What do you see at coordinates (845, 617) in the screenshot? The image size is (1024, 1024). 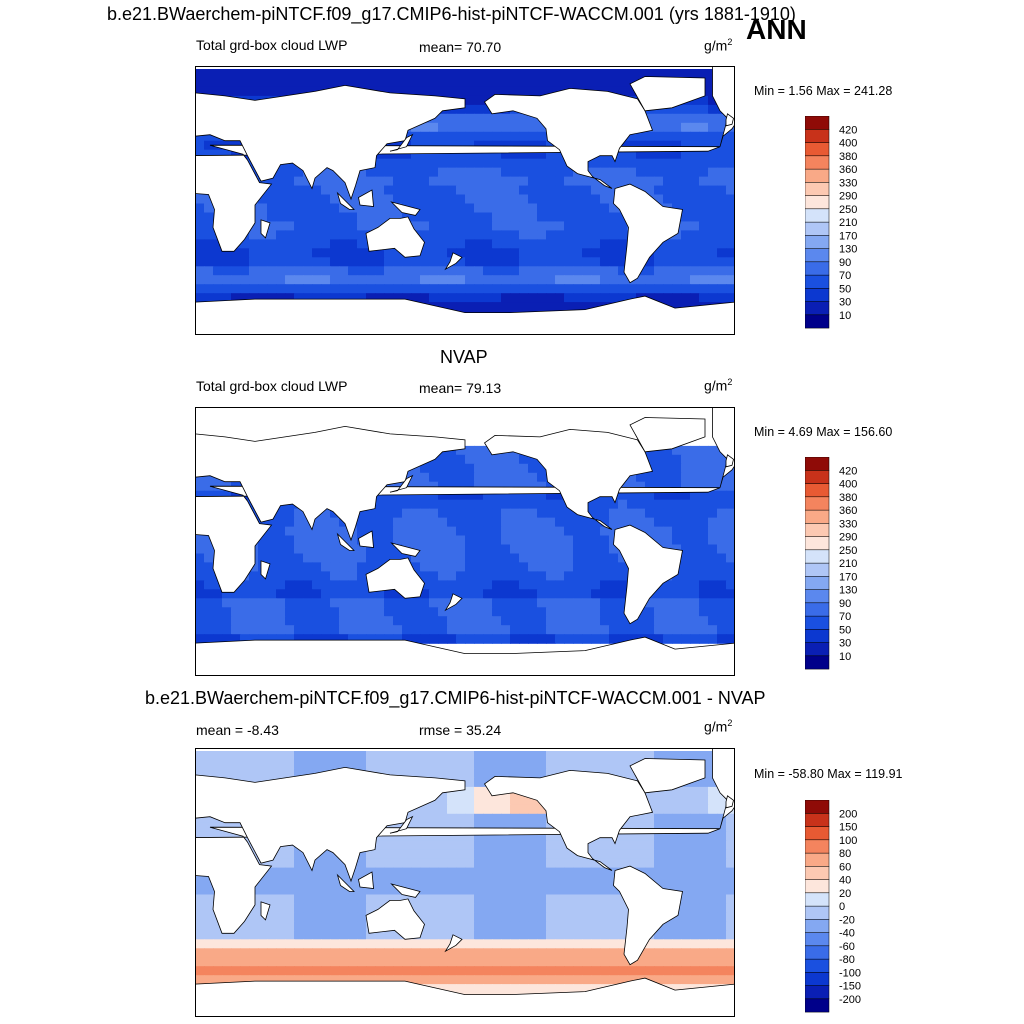 I see `colorbar-tick-label: 70` at bounding box center [845, 617].